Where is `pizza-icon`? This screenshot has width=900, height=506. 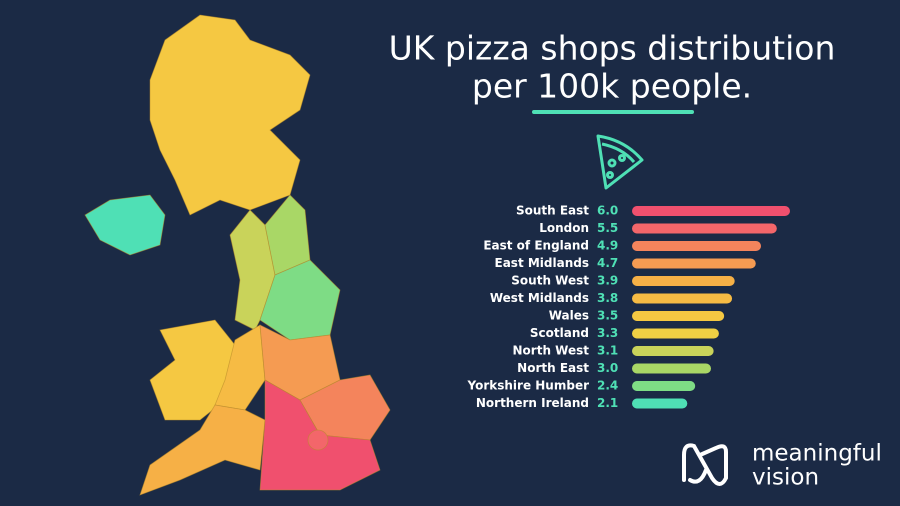 pizza-icon is located at coordinates (620, 162).